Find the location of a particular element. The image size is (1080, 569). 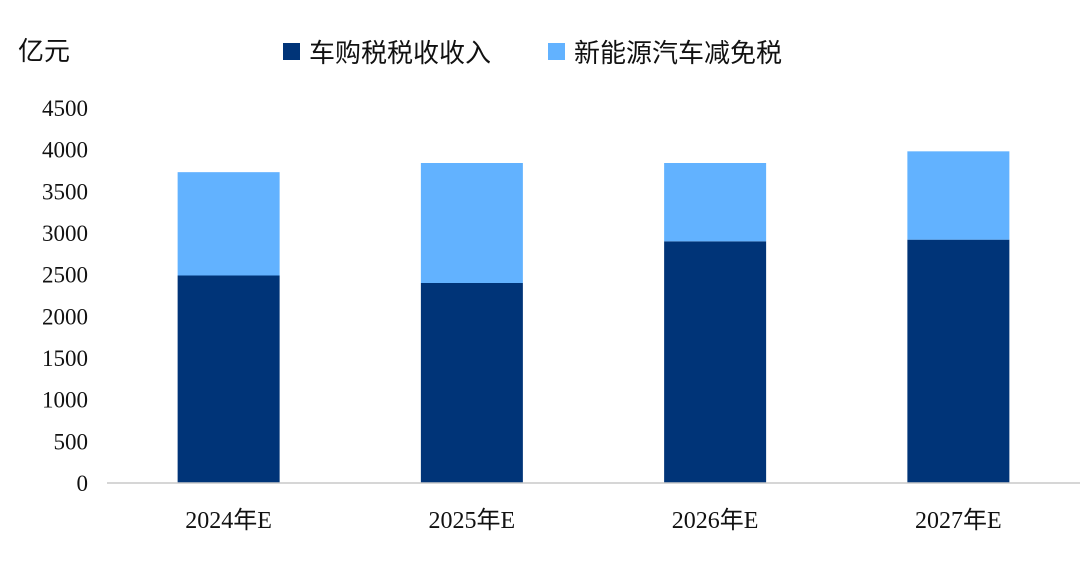

y-tick-label: 2500 is located at coordinates (65, 275).